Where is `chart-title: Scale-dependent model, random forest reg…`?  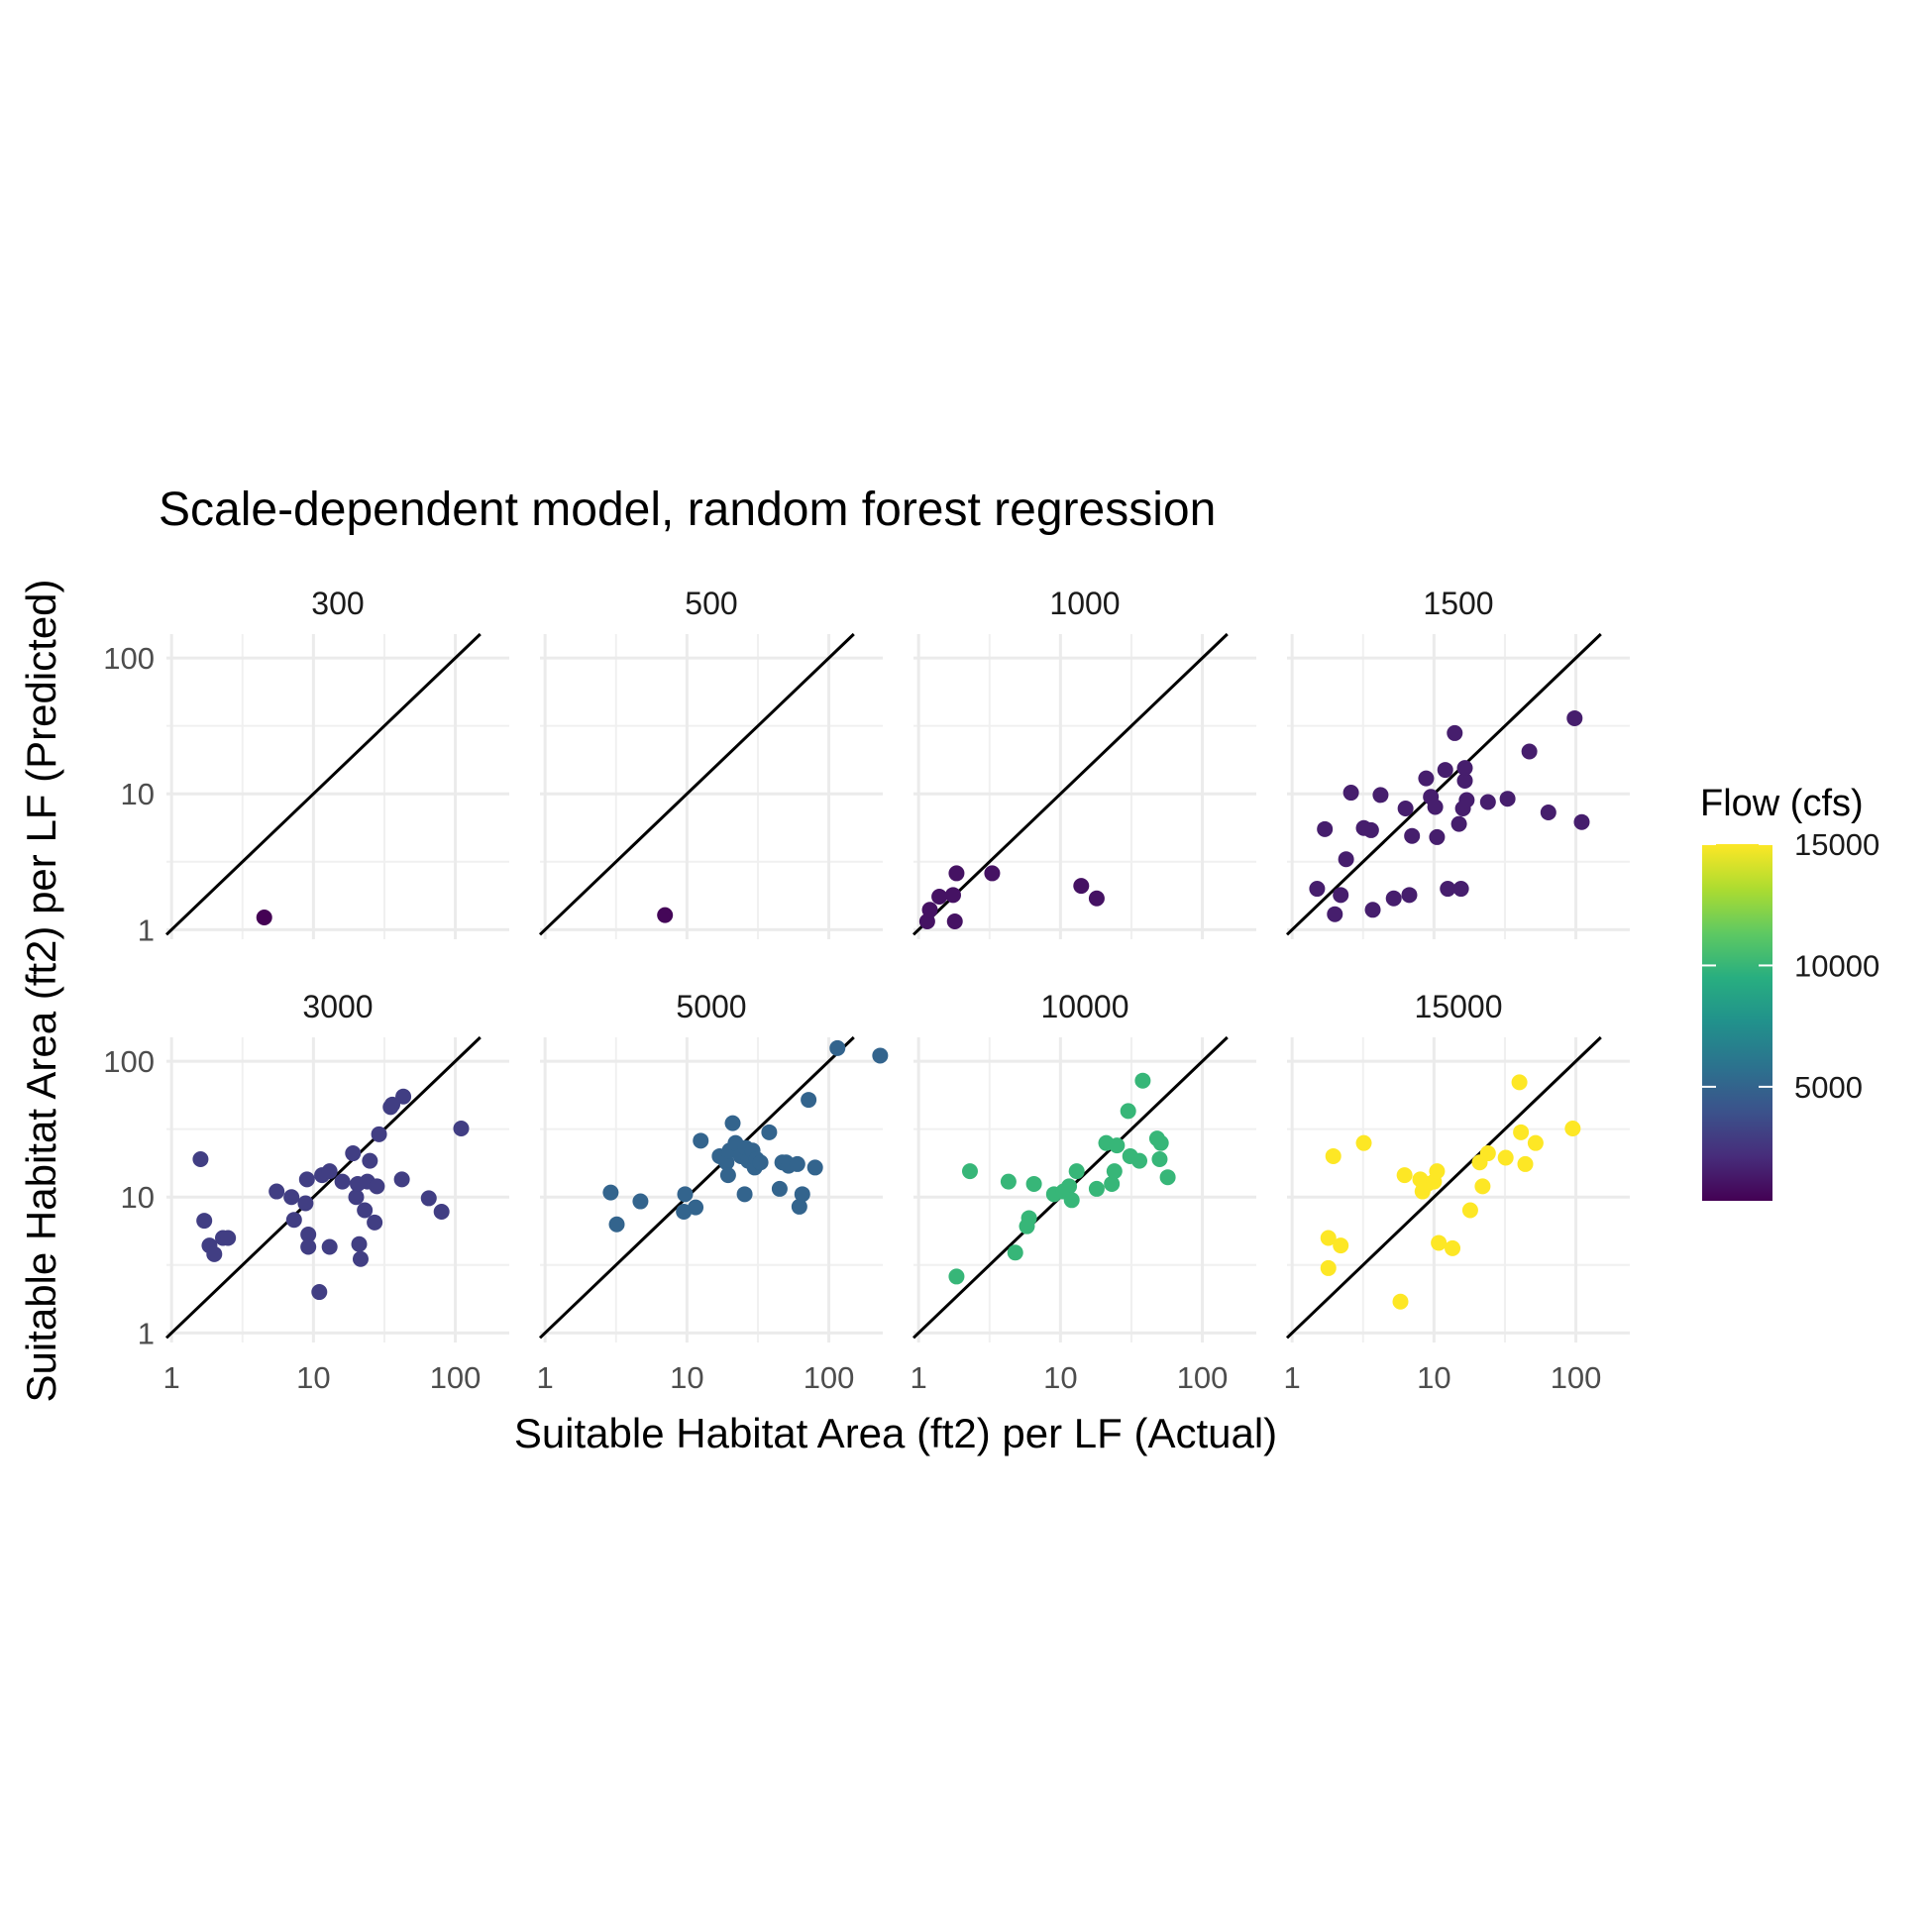
chart-title: Scale-dependent model, random forest reg… is located at coordinates (687, 509).